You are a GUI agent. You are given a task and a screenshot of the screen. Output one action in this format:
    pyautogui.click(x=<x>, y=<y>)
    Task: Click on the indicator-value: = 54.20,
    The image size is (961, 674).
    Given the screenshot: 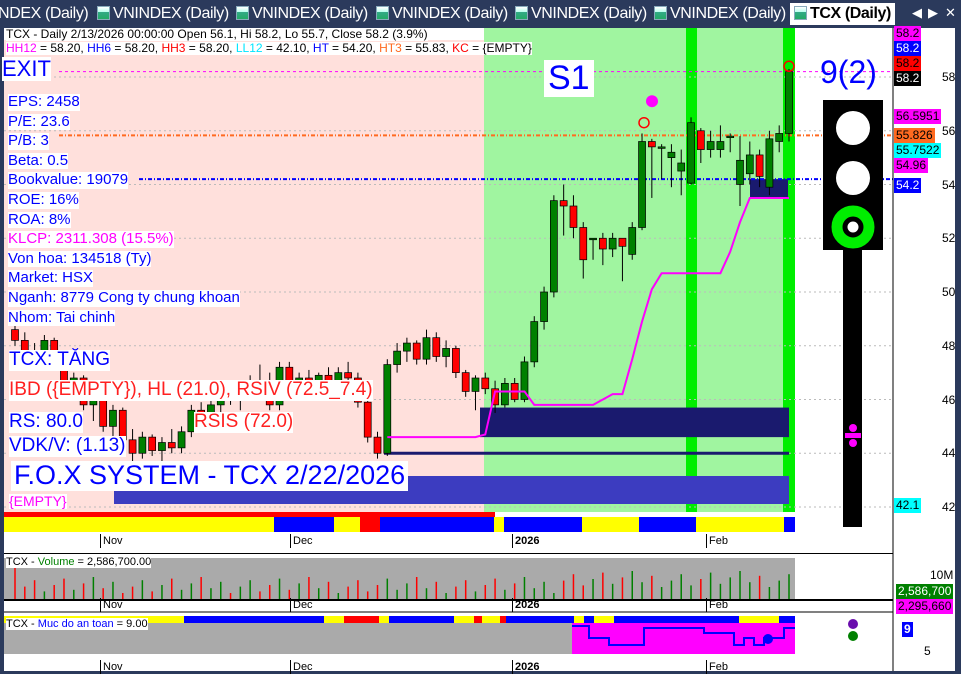 What is the action you would take?
    pyautogui.click(x=354, y=48)
    